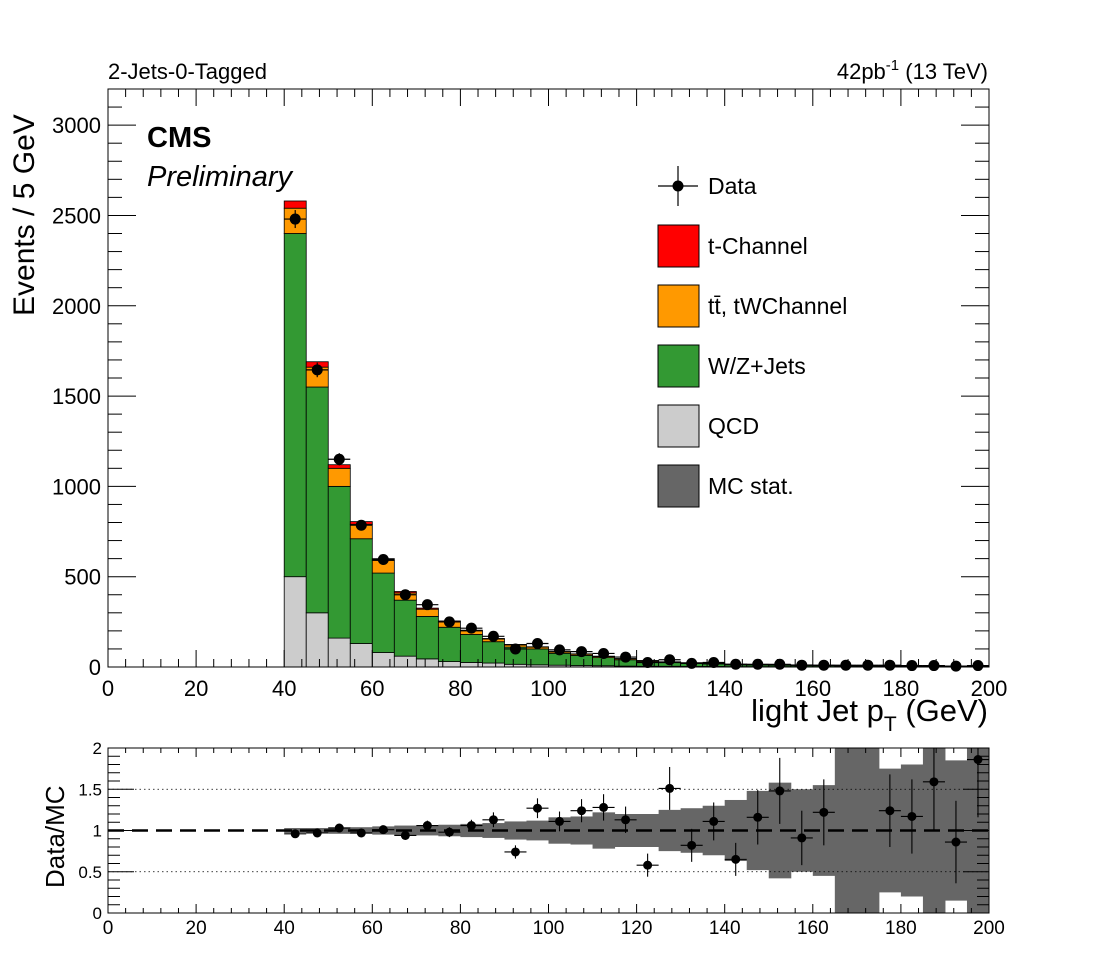  I want to click on ratio-y-axis-title: Data/MC, so click(55, 836).